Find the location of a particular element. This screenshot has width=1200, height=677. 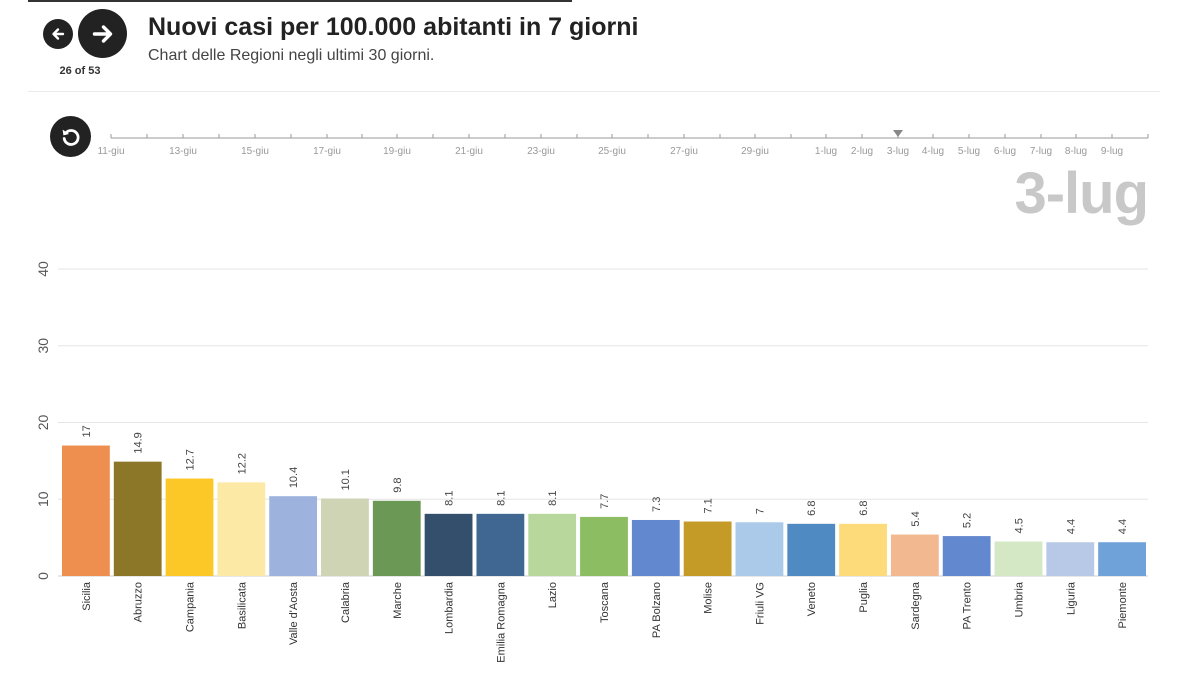

y-tick-label: 40 is located at coordinates (43, 269).